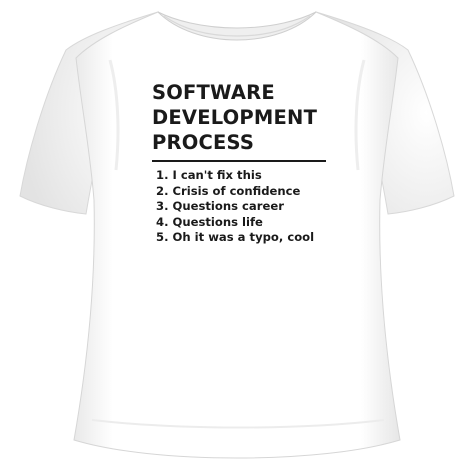 Image resolution: width=474 pixels, height=474 pixels. What do you see at coordinates (241, 92) in the screenshot?
I see `title-line: SOFTWARE` at bounding box center [241, 92].